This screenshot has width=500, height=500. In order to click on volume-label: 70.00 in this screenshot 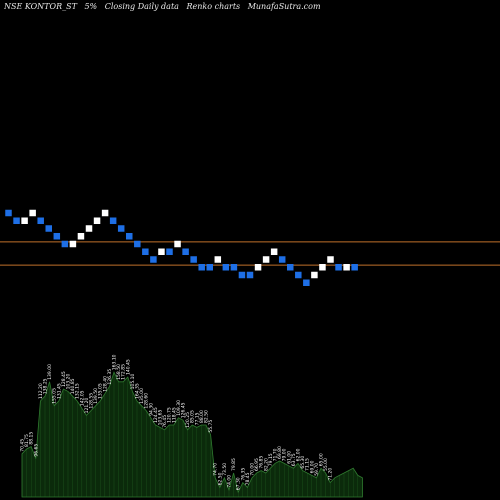, I will do `click(253, 469)`.